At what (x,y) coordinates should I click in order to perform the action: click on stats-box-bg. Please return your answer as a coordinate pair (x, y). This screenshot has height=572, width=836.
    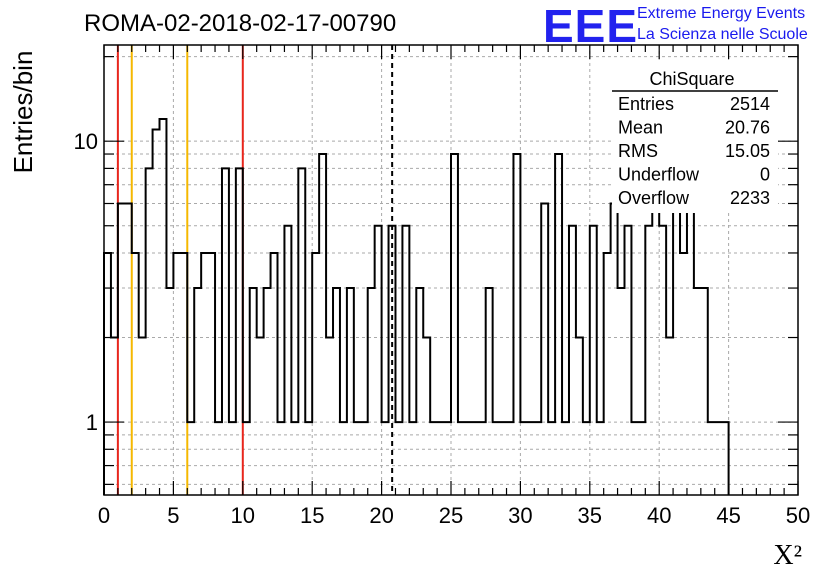
    Looking at the image, I should click on (695, 138).